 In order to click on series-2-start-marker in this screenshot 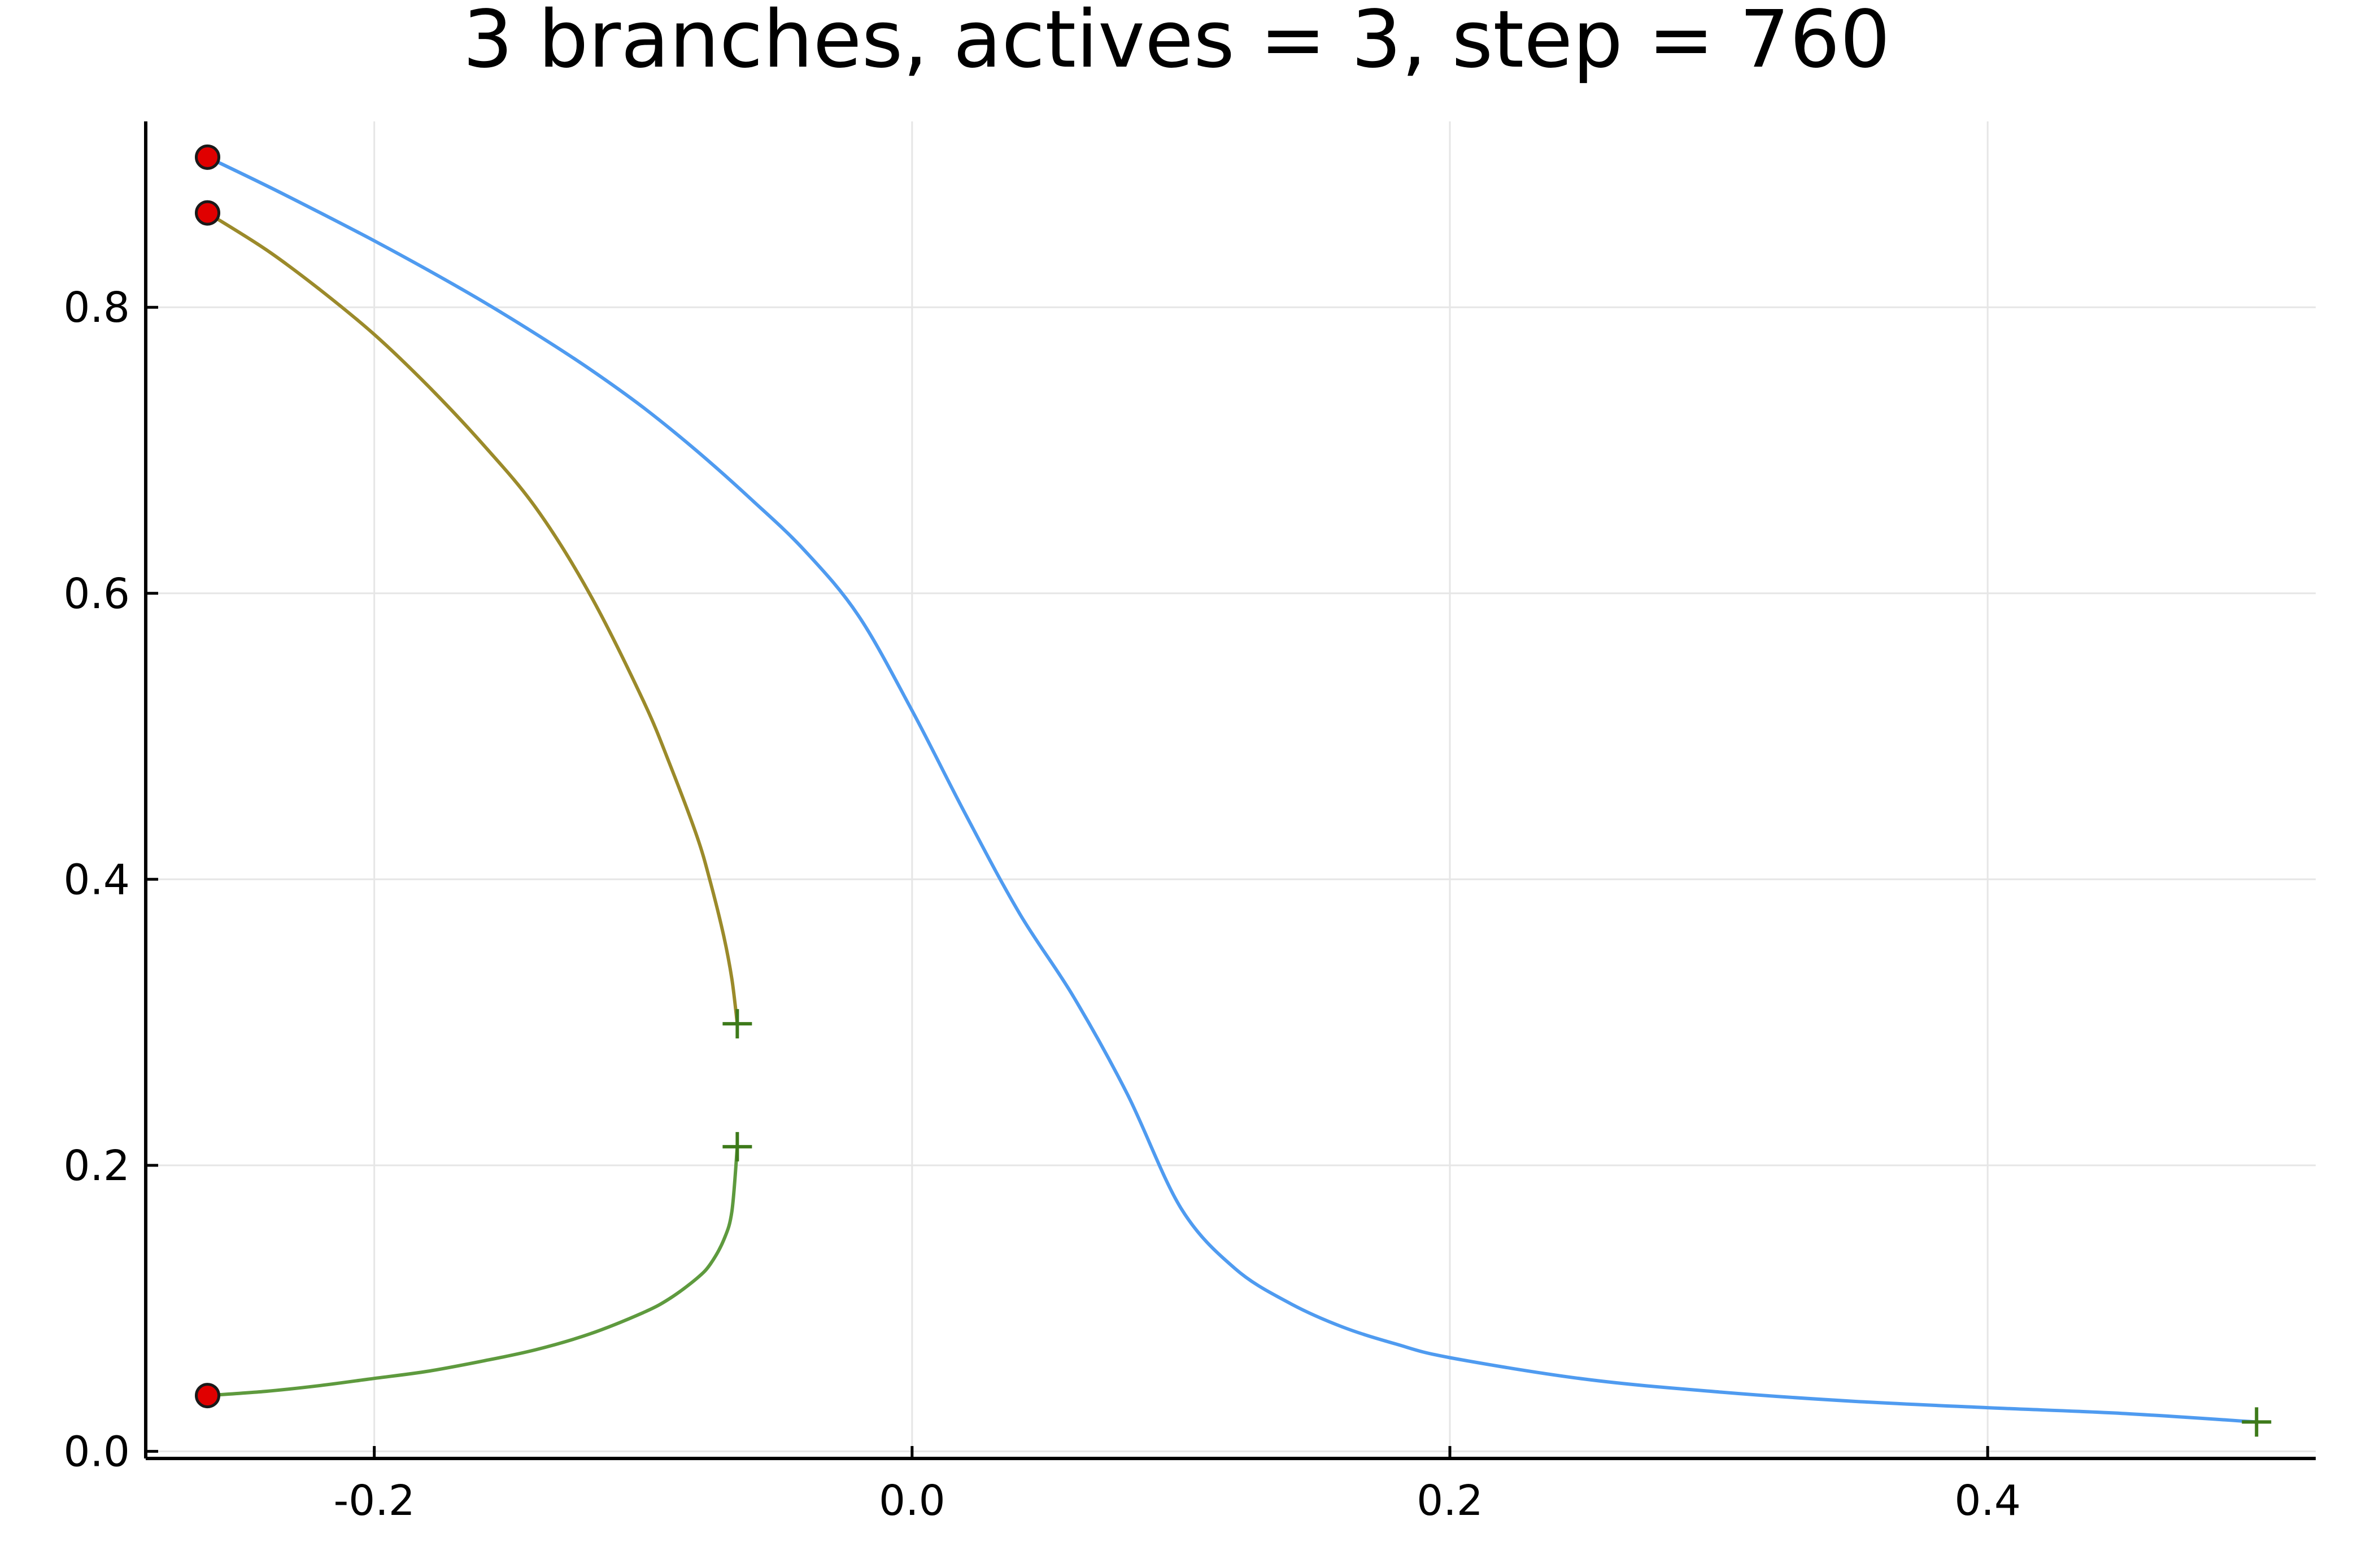, I will do `click(207, 213)`.